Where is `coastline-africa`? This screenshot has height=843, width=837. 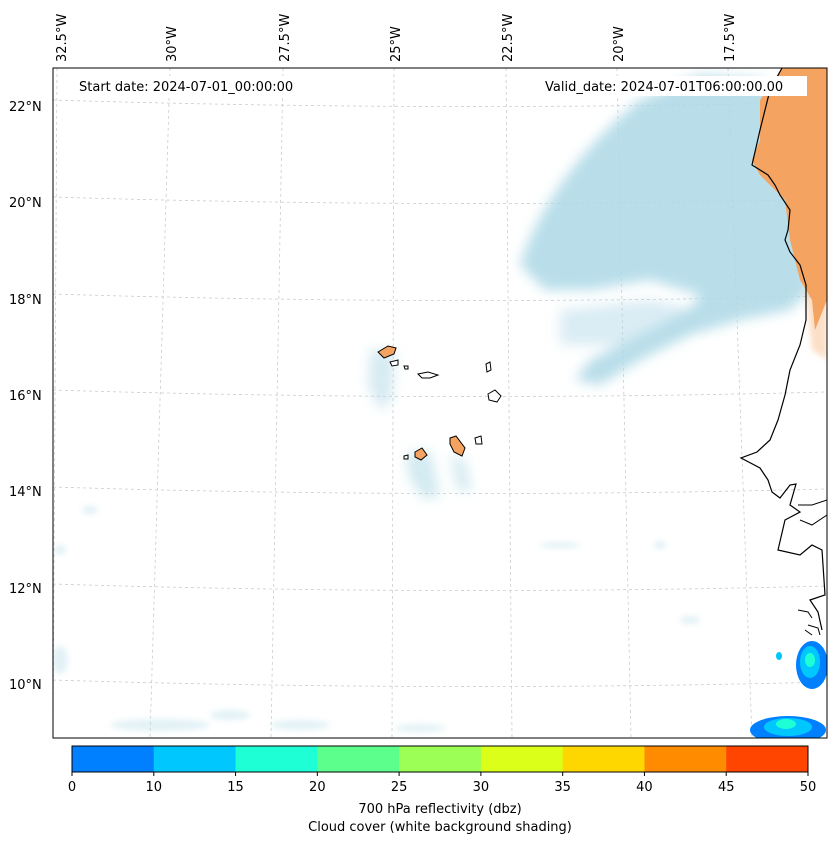 coastline-africa is located at coordinates (782, 349).